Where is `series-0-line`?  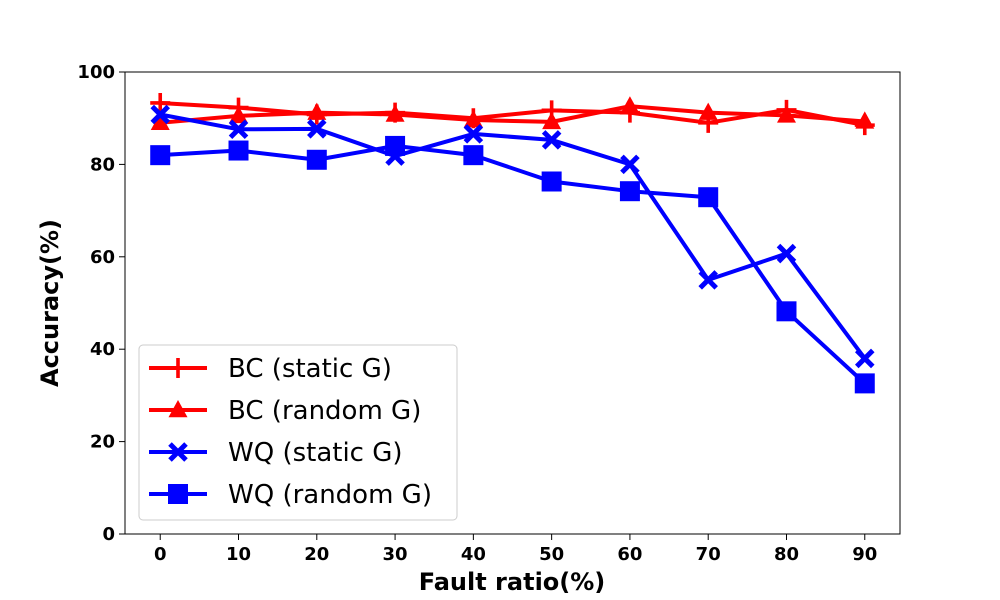
series-0-line is located at coordinates (513, 114).